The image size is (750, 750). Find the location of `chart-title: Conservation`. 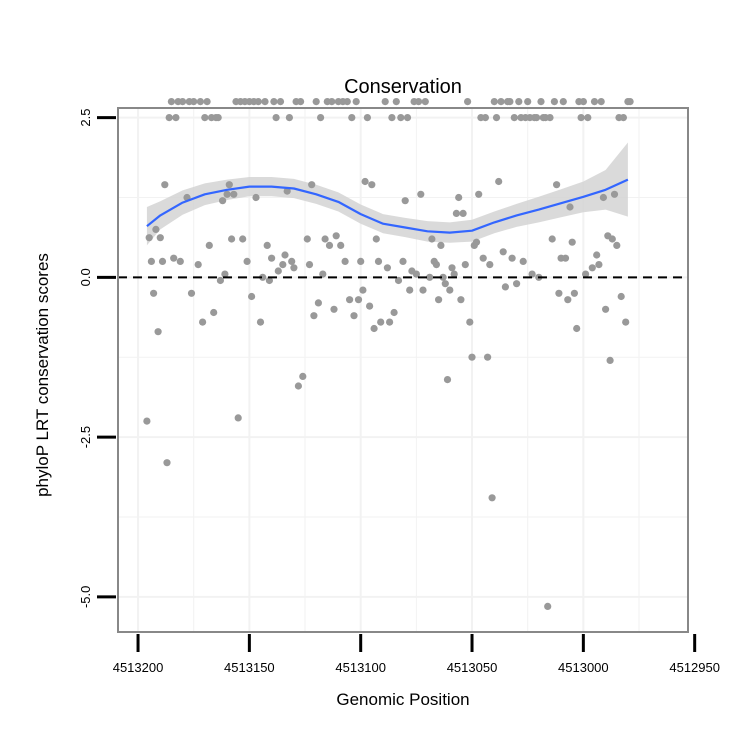

chart-title: Conservation is located at coordinates (403, 87).